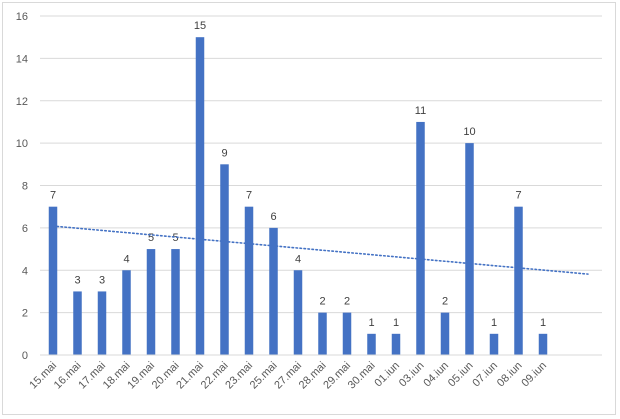 This screenshot has width=620, height=419. What do you see at coordinates (510, 375) in the screenshot?
I see `x-tick-label: 08.iun` at bounding box center [510, 375].